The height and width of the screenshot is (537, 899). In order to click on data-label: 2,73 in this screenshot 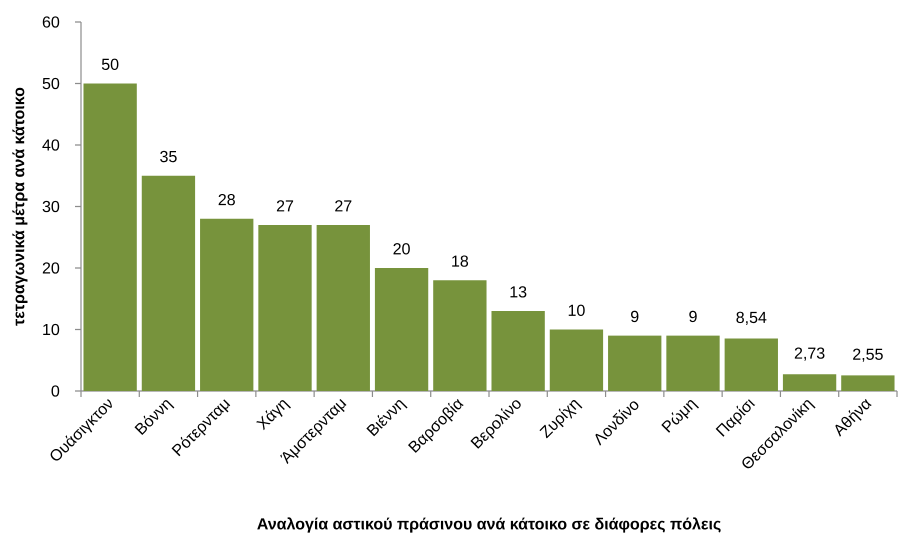, I will do `click(809, 354)`.